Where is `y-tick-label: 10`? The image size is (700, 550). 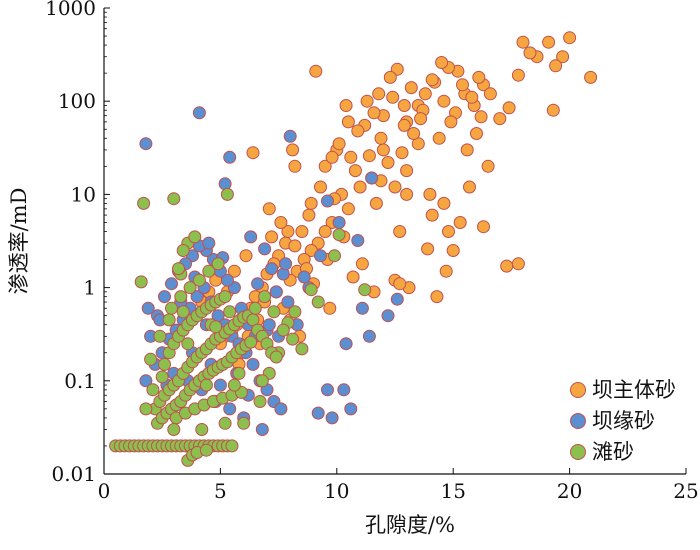 y-tick-label: 10 is located at coordinates (83, 194).